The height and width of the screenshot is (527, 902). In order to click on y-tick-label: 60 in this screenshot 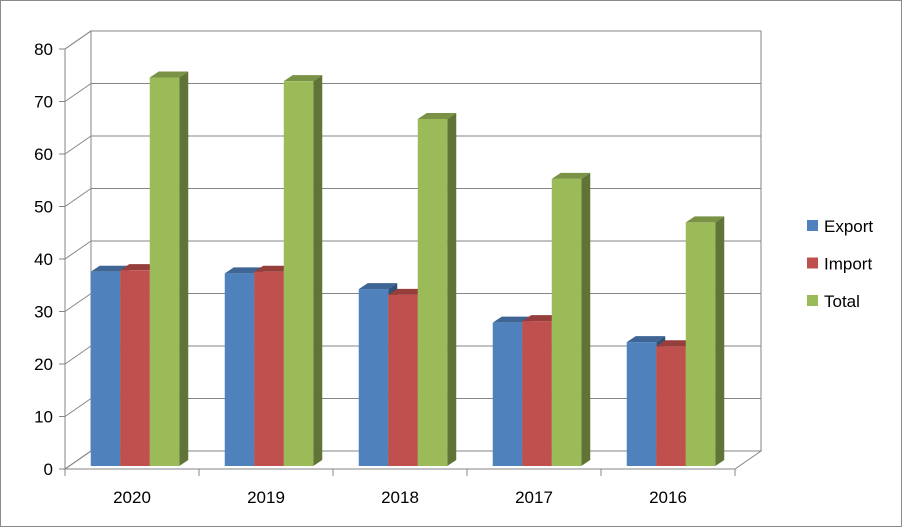, I will do `click(43, 154)`.